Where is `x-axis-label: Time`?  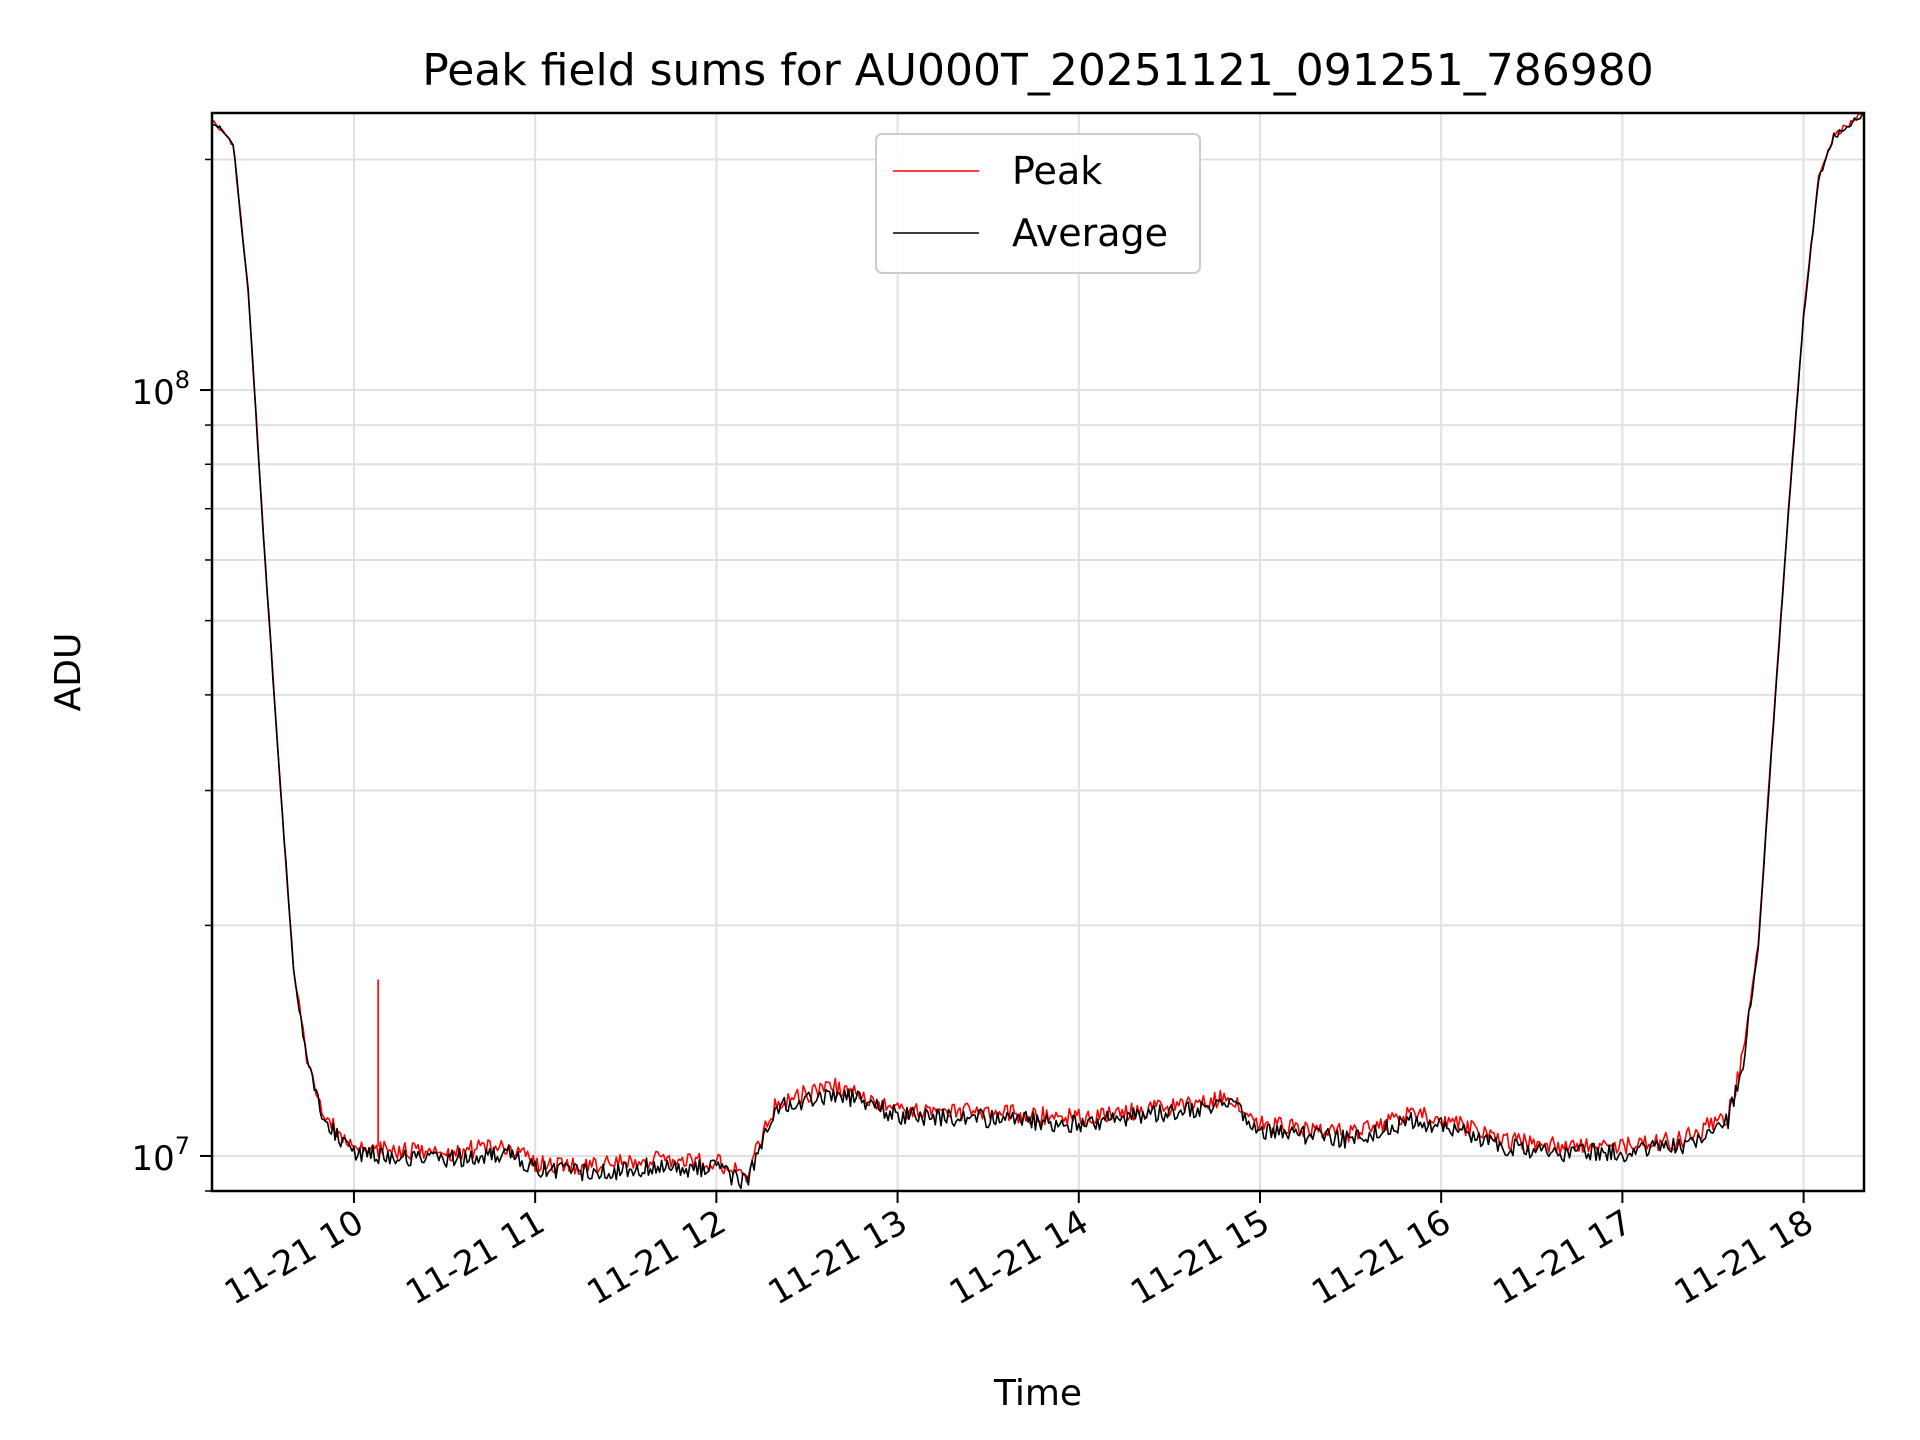
x-axis-label: Time is located at coordinates (1037, 1393).